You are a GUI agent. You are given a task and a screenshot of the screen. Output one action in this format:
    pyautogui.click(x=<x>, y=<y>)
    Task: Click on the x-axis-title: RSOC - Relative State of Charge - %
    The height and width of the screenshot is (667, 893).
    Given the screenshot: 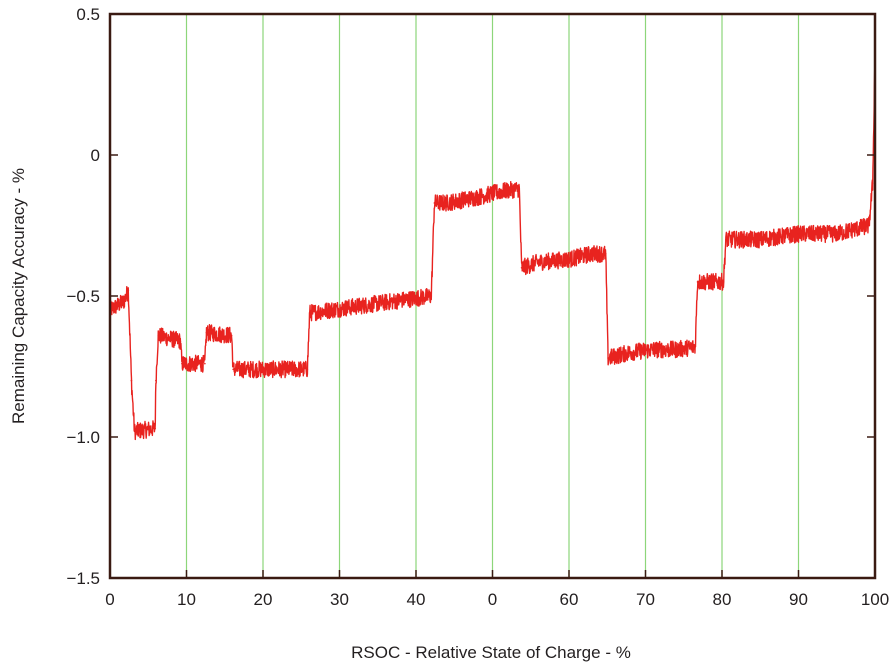 What is the action you would take?
    pyautogui.click(x=491, y=652)
    